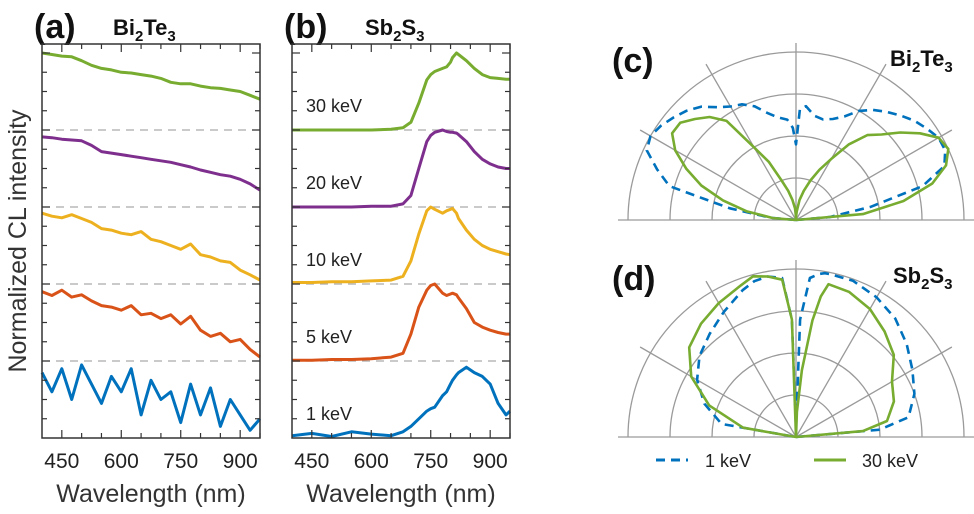 This screenshot has height=514, width=974. What do you see at coordinates (890, 461) in the screenshot?
I see `legend-label-30kev: 30 keV` at bounding box center [890, 461].